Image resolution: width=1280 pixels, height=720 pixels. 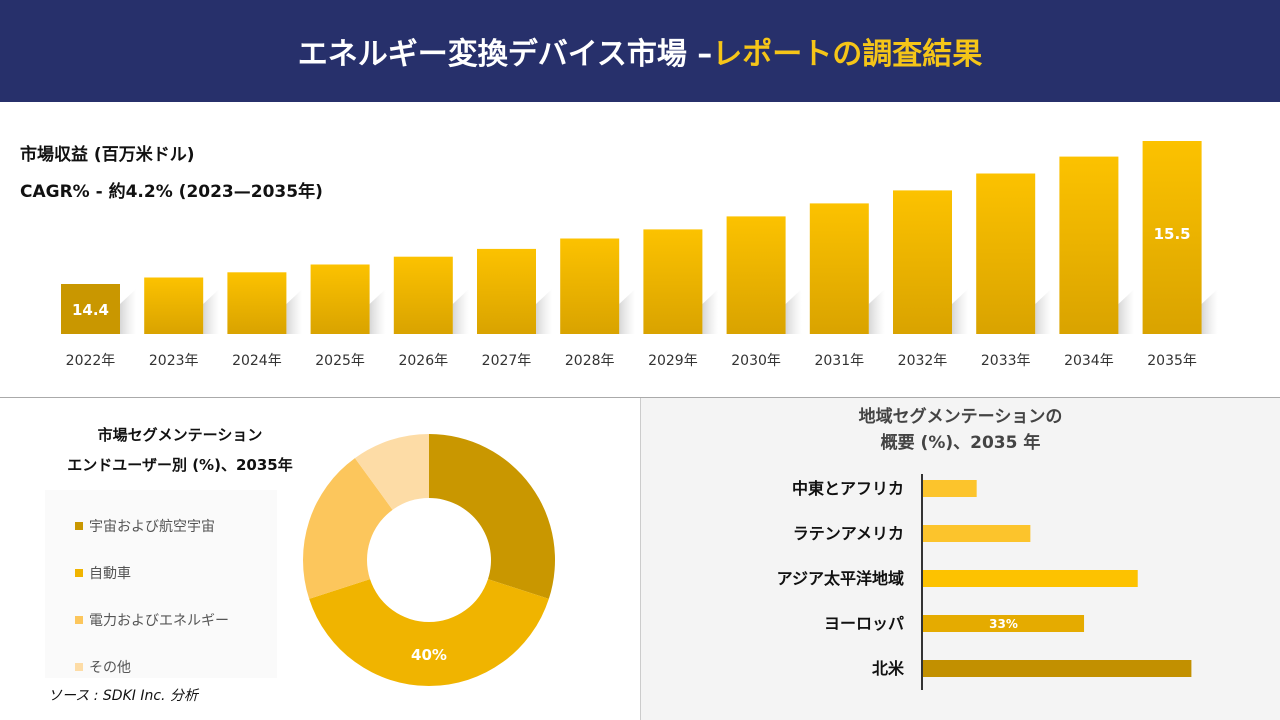 I want to click on source-note: ソース : SDKI Inc. 分析, so click(x=123, y=696).